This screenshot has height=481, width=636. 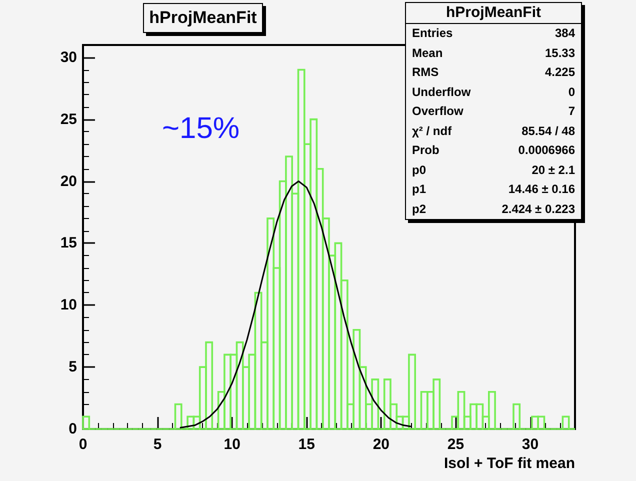 I want to click on x-tick-label: 10, so click(x=232, y=444).